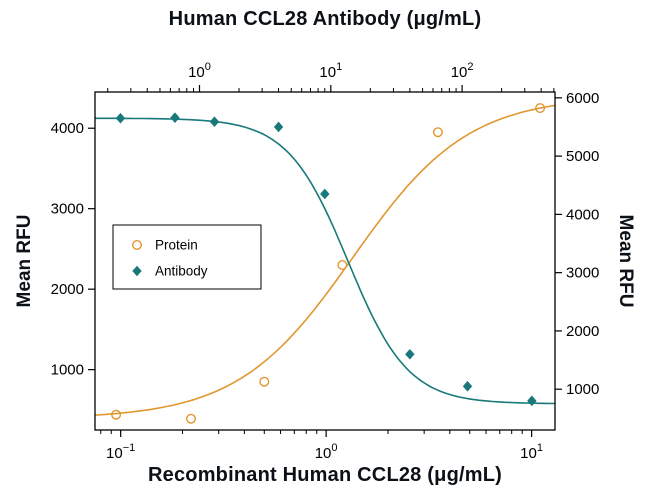  What do you see at coordinates (582, 389) in the screenshot?
I see `right-axis-tick-label: 1000` at bounding box center [582, 389].